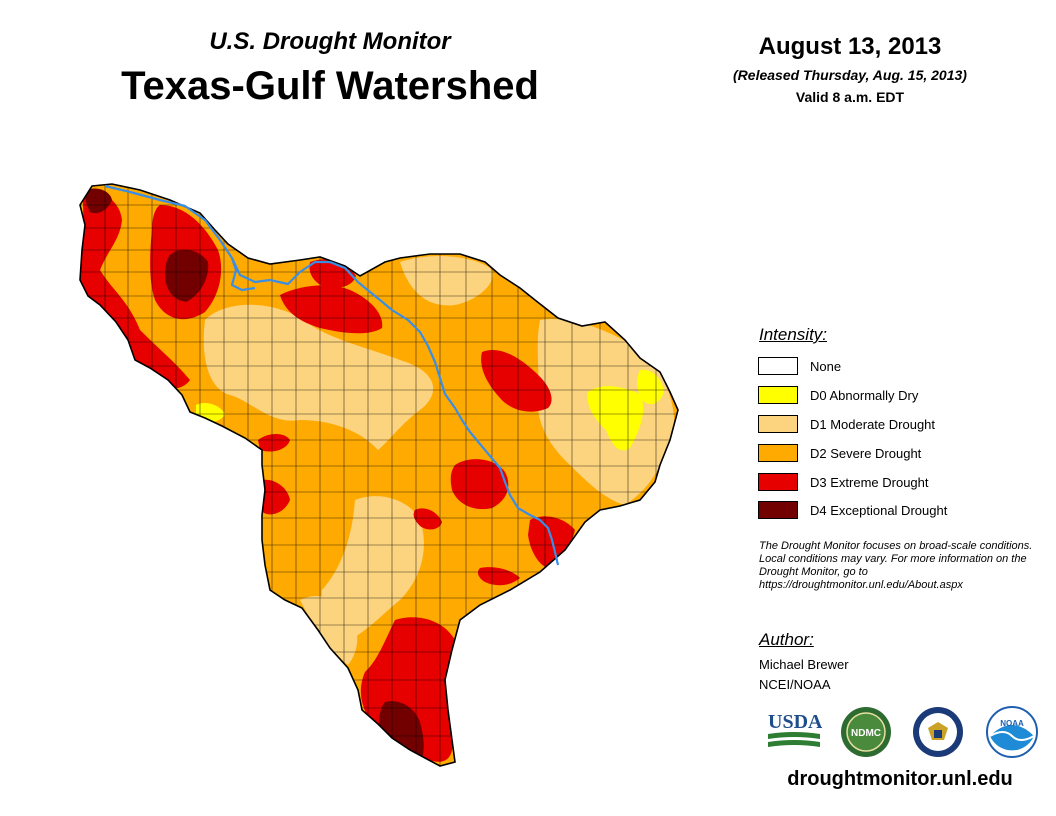 The image size is (1056, 816). I want to click on legend-label-none: None, so click(826, 366).